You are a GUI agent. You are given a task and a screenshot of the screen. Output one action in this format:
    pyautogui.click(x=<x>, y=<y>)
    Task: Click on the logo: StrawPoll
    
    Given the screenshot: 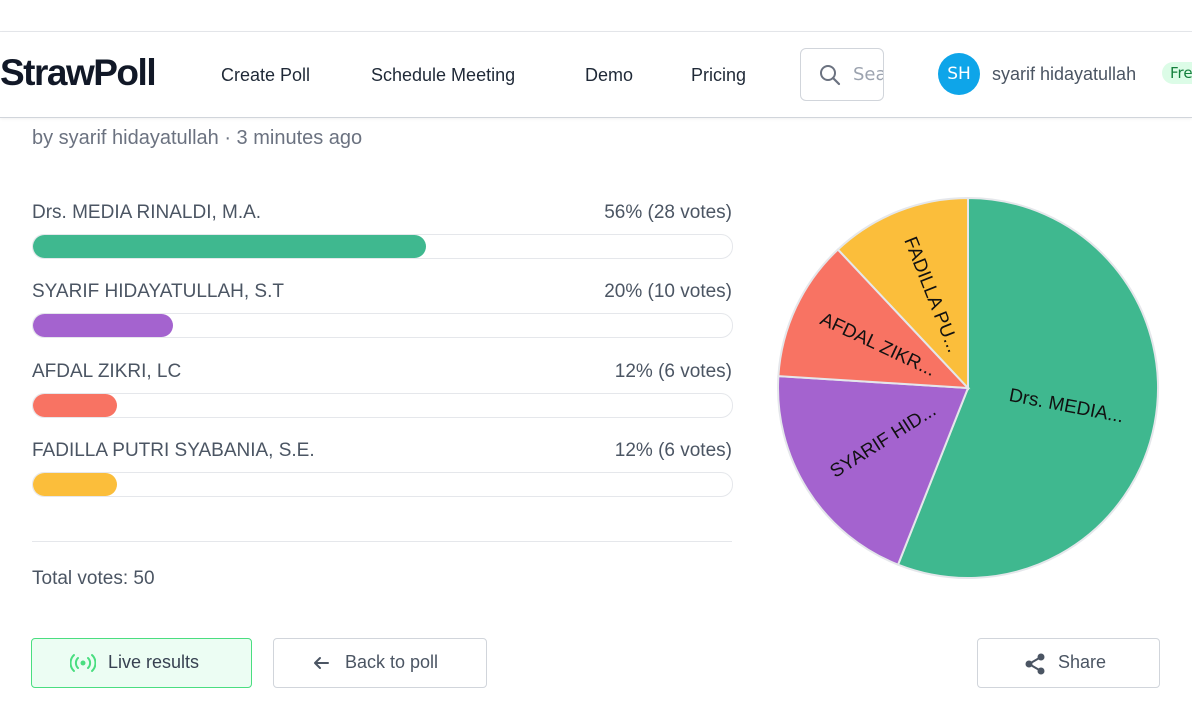 What is the action you would take?
    pyautogui.click(x=78, y=72)
    